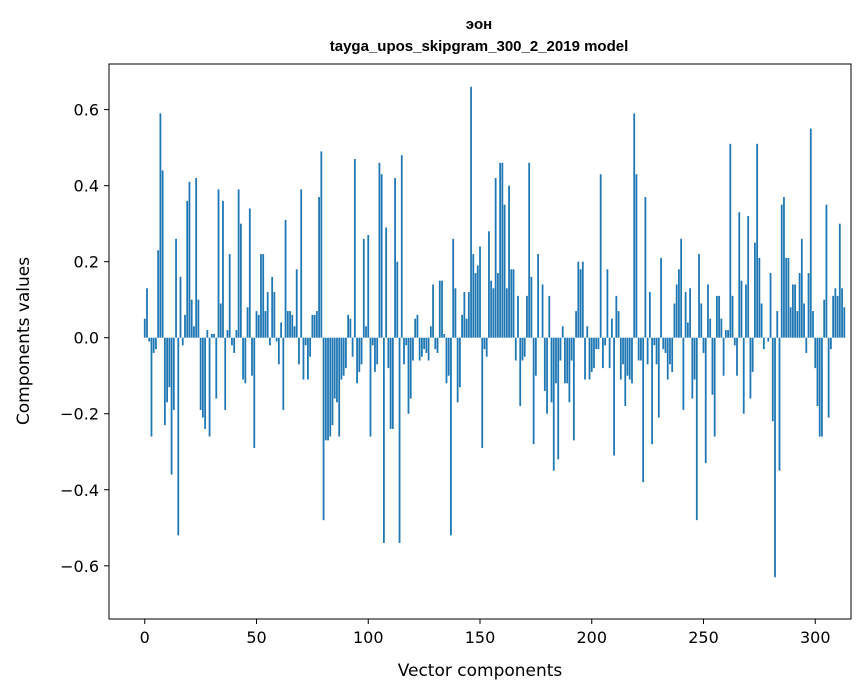 This screenshot has height=696, width=867. Describe the element at coordinates (703, 637) in the screenshot. I see `x-tick-label-250: 250` at that location.